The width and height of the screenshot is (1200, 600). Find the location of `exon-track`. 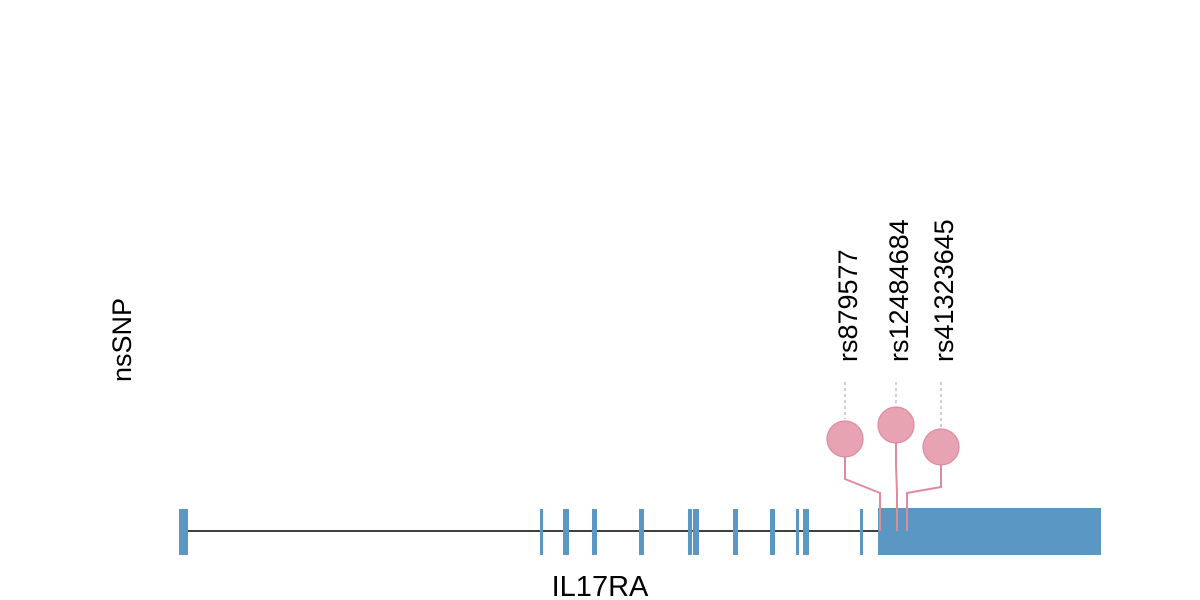

exon-track is located at coordinates (640, 531).